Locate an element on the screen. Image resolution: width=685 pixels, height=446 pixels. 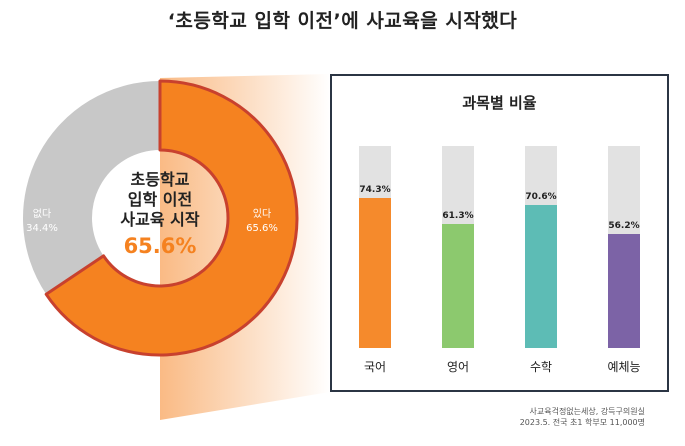
source-line-2: 2023.5. 전국 초1 학부모 11,000명 is located at coordinates (582, 422).